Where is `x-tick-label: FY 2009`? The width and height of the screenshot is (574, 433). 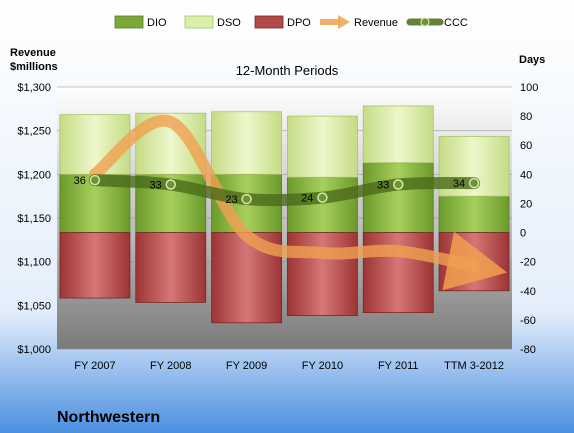 x-tick-label: FY 2009 is located at coordinates (246, 366).